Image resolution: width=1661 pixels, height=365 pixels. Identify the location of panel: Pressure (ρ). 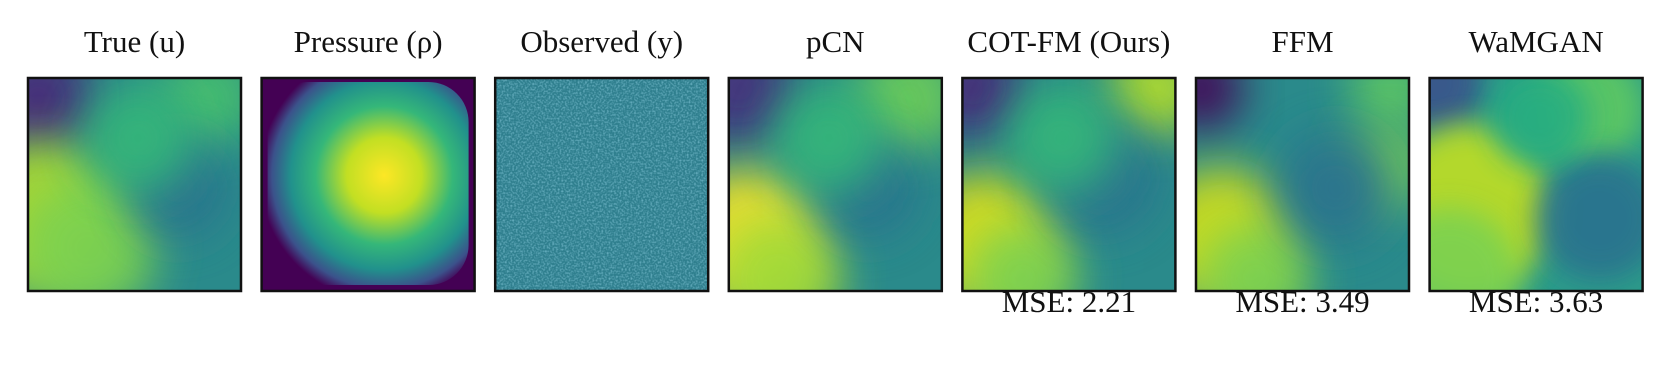
(368, 158).